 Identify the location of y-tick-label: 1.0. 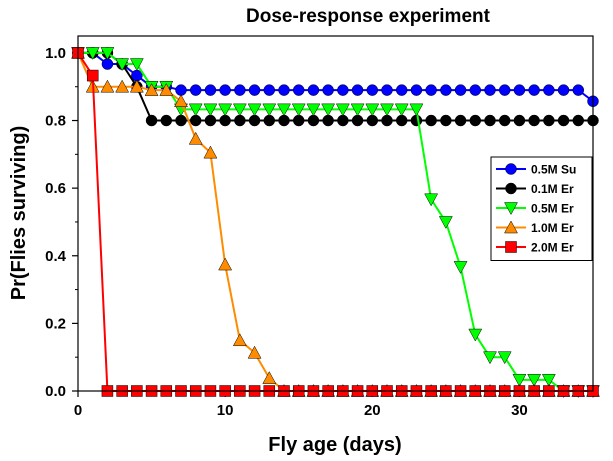
(55, 53).